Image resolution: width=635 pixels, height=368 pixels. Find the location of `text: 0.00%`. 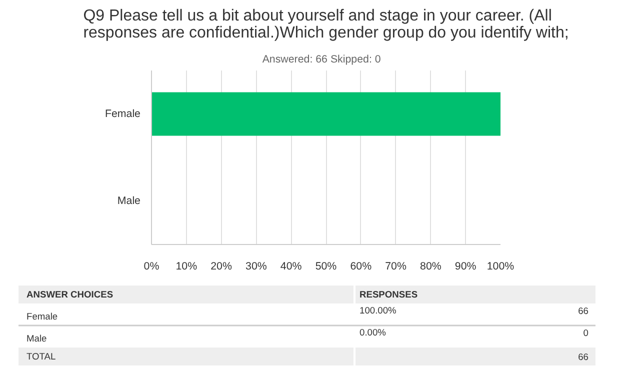

text: 0.00% is located at coordinates (373, 333).